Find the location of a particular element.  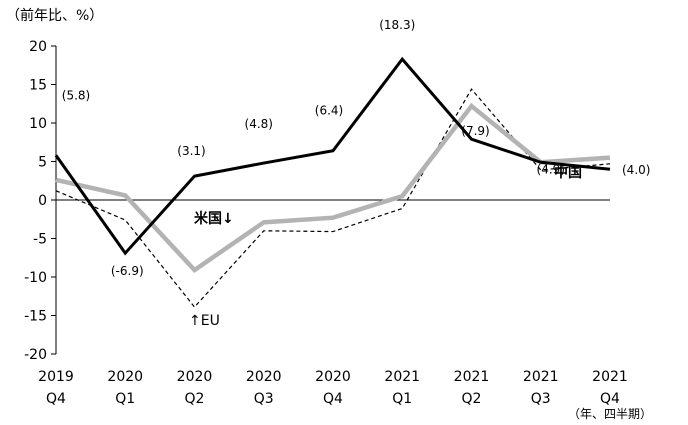

data-label: (4.0) is located at coordinates (636, 170).